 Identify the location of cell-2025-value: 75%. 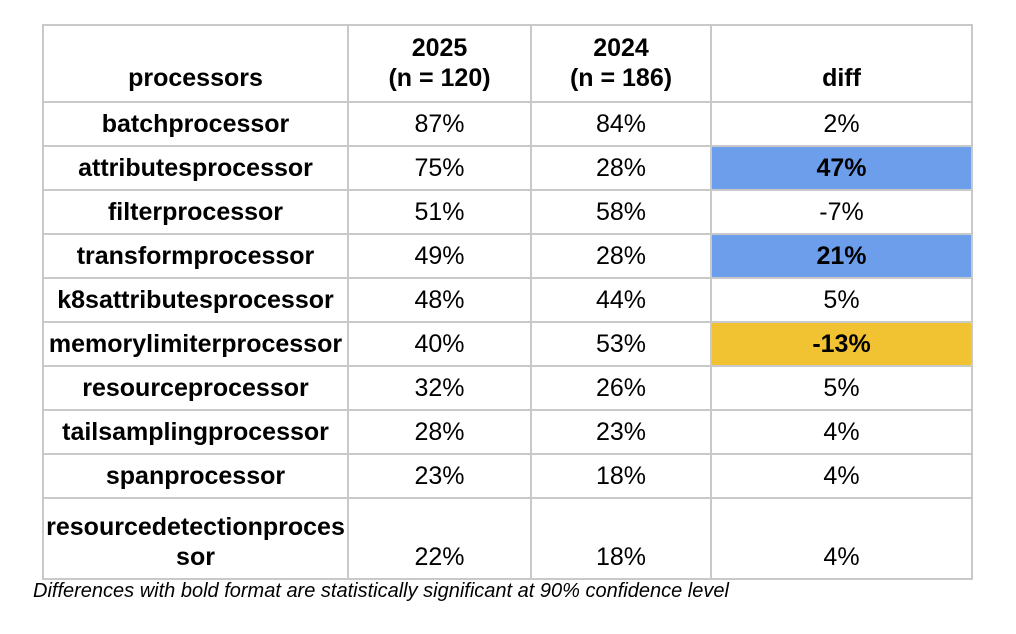
(439, 168).